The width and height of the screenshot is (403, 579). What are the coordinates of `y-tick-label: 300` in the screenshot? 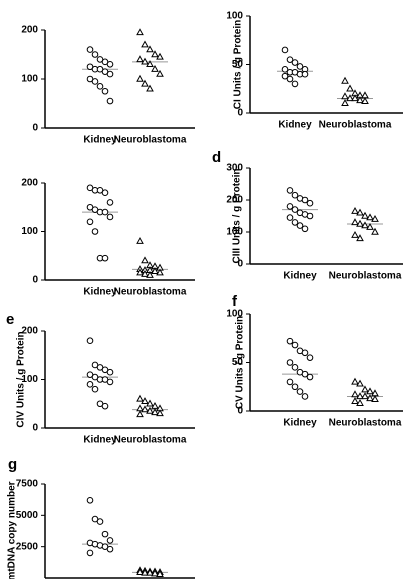 It's located at (234, 168).